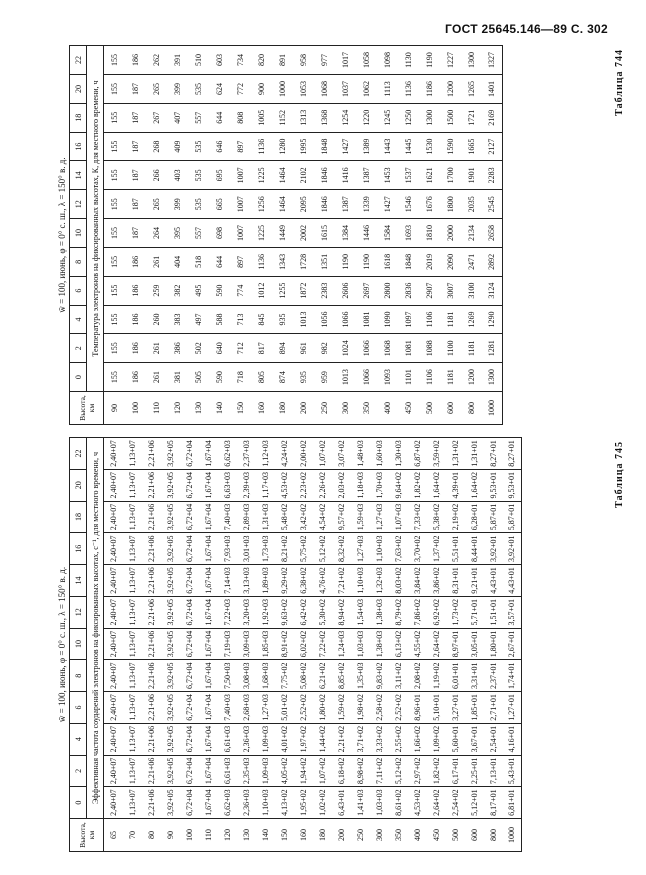 This screenshot has height=875, width=646. I want to click on height-cell: 450, so click(436, 835).